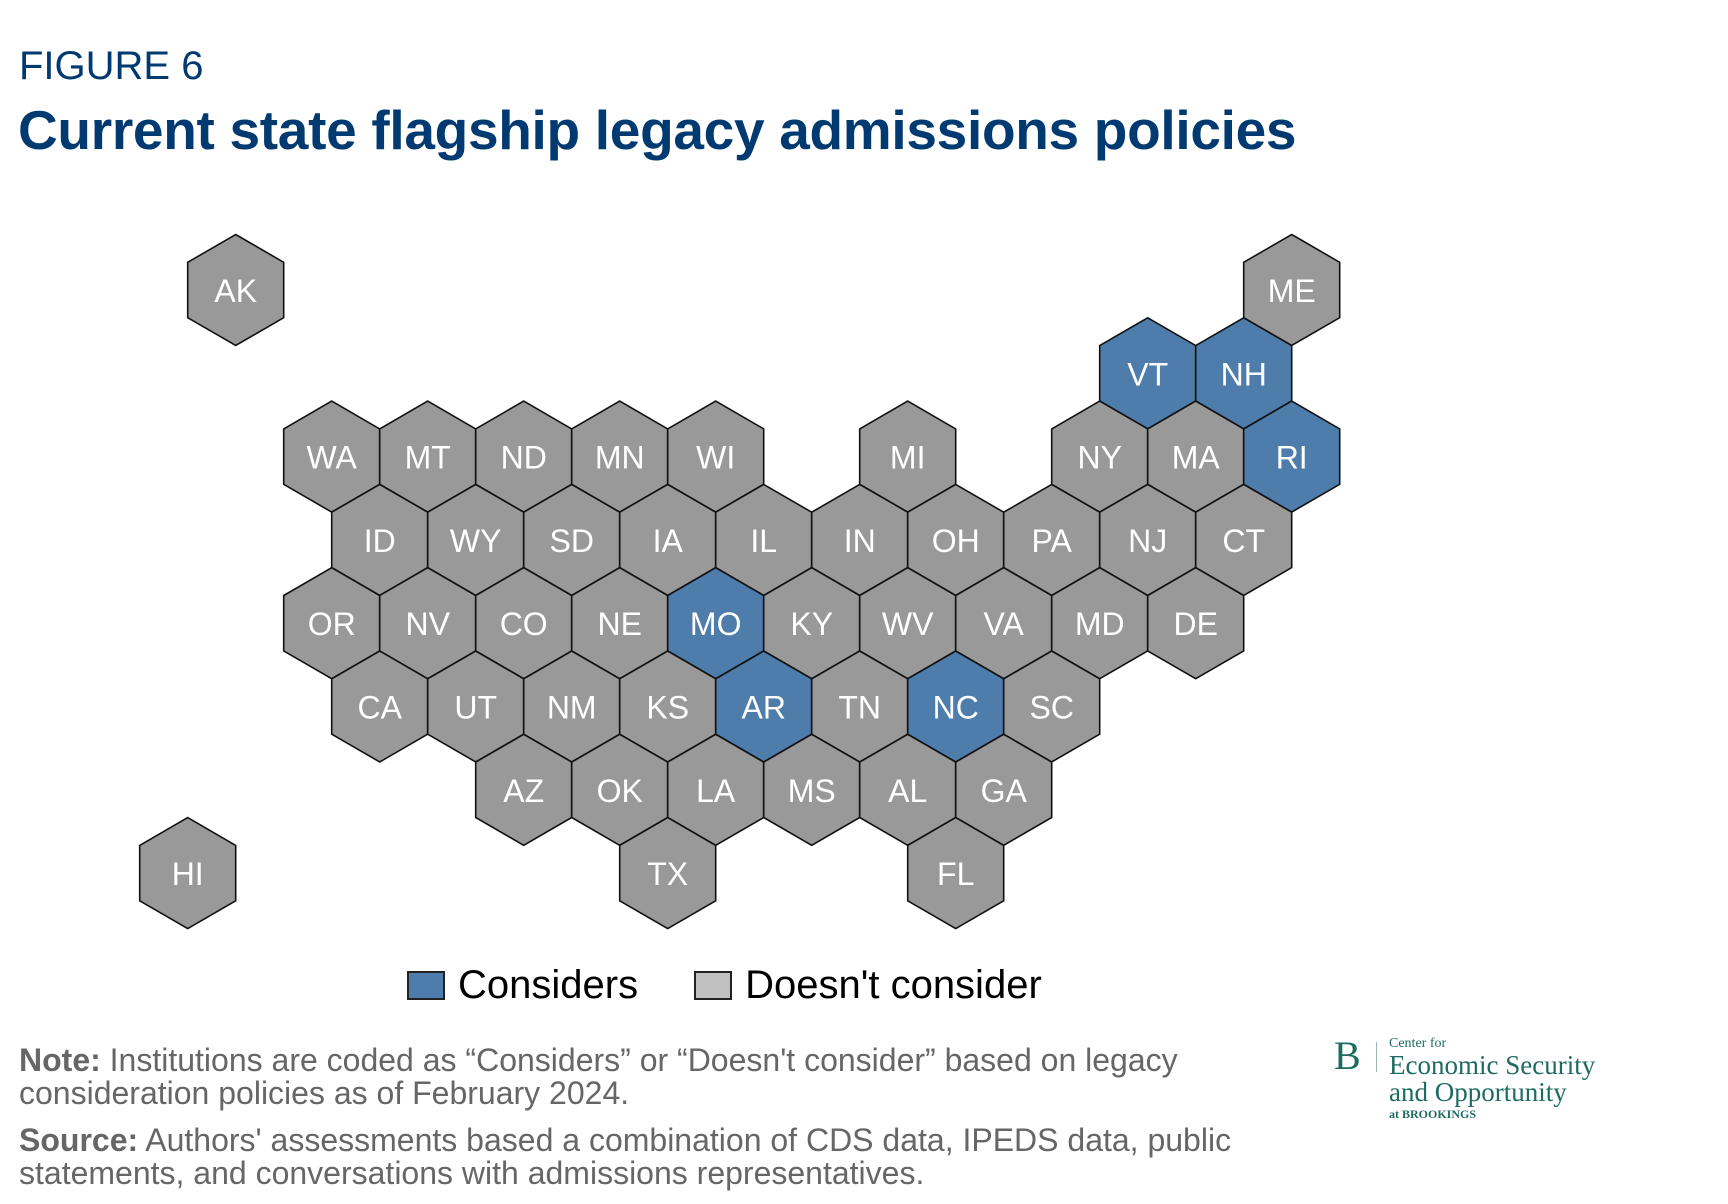  I want to click on state-label: HI, so click(188, 874).